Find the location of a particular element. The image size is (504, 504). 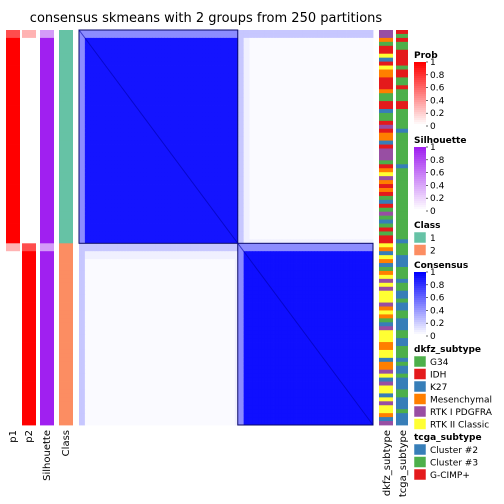

p1-cell is located at coordinates (13, 364).